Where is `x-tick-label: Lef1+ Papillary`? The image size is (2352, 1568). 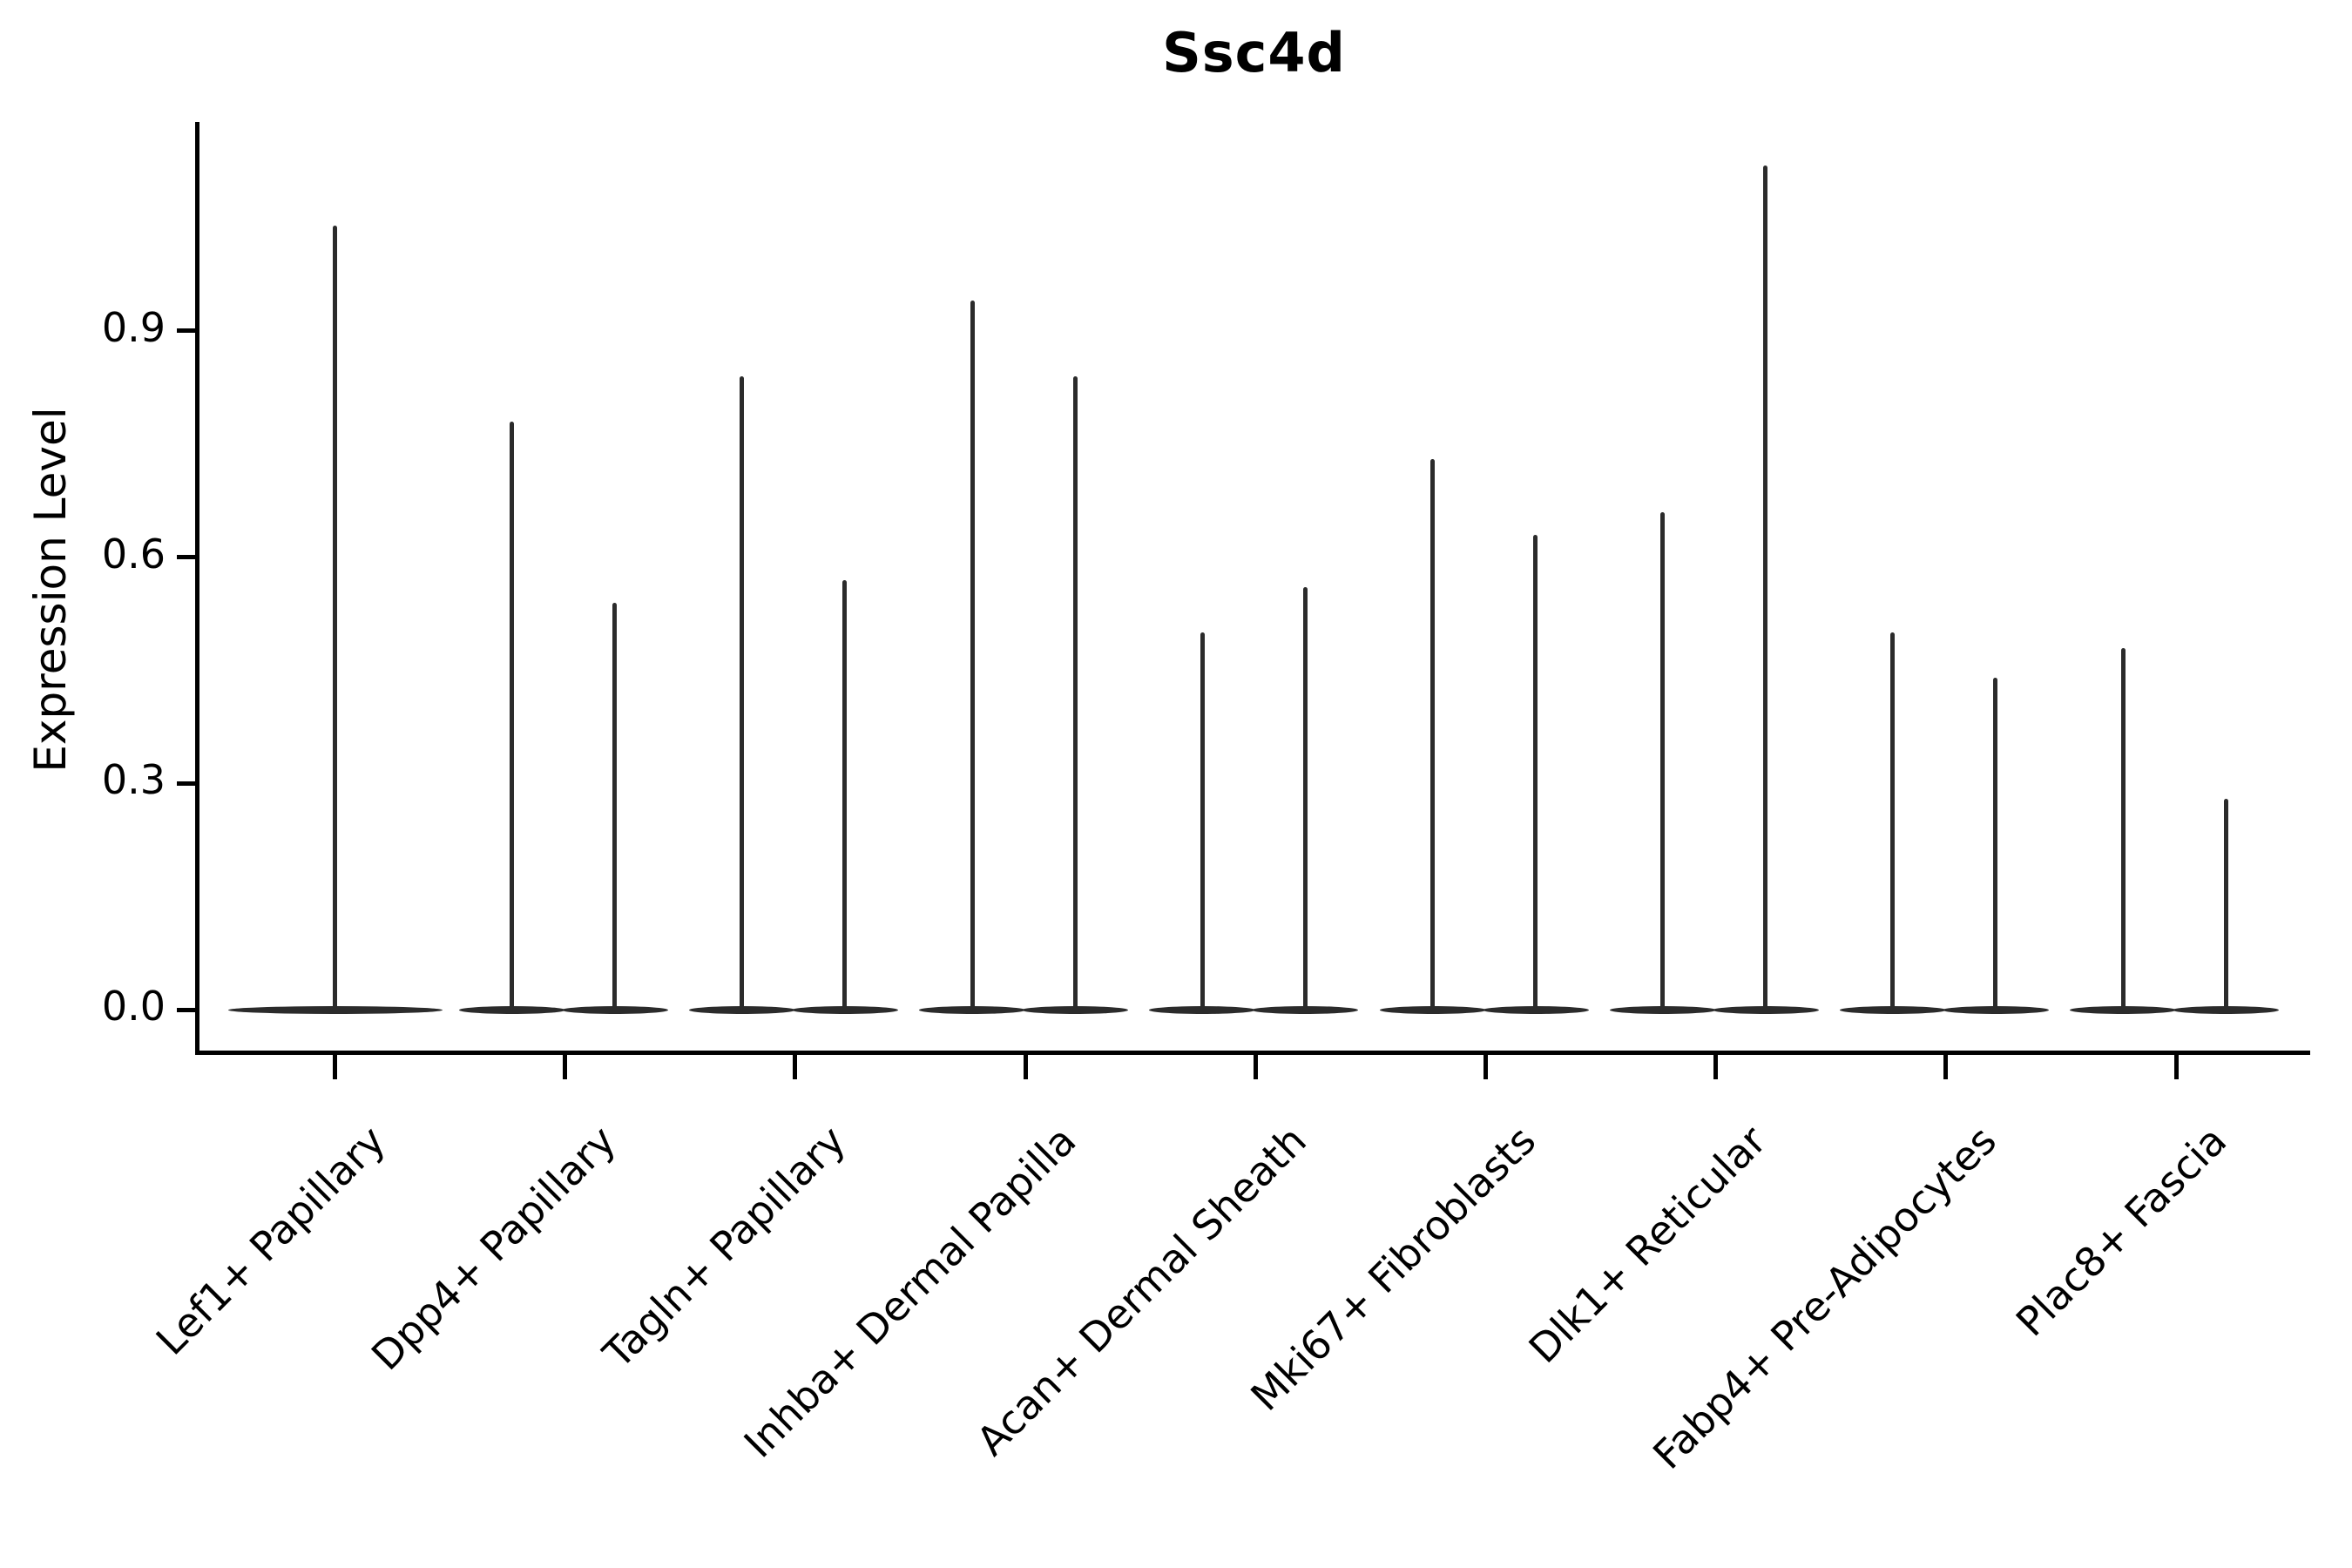 x-tick-label: Lef1+ Papillary is located at coordinates (270, 1241).